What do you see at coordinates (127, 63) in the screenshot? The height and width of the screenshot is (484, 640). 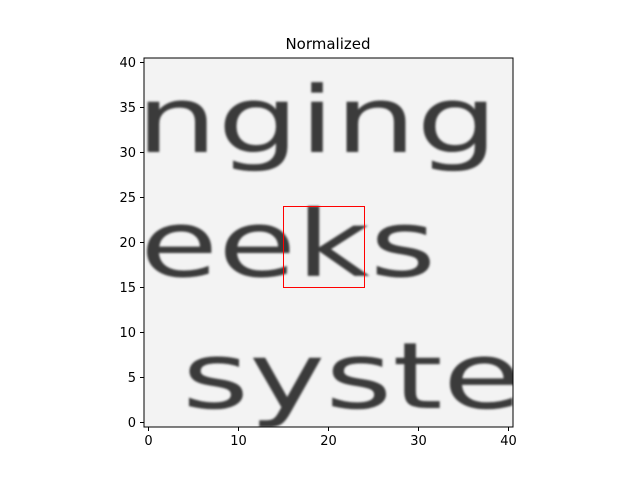 I see `y-tick-label: 40` at bounding box center [127, 63].